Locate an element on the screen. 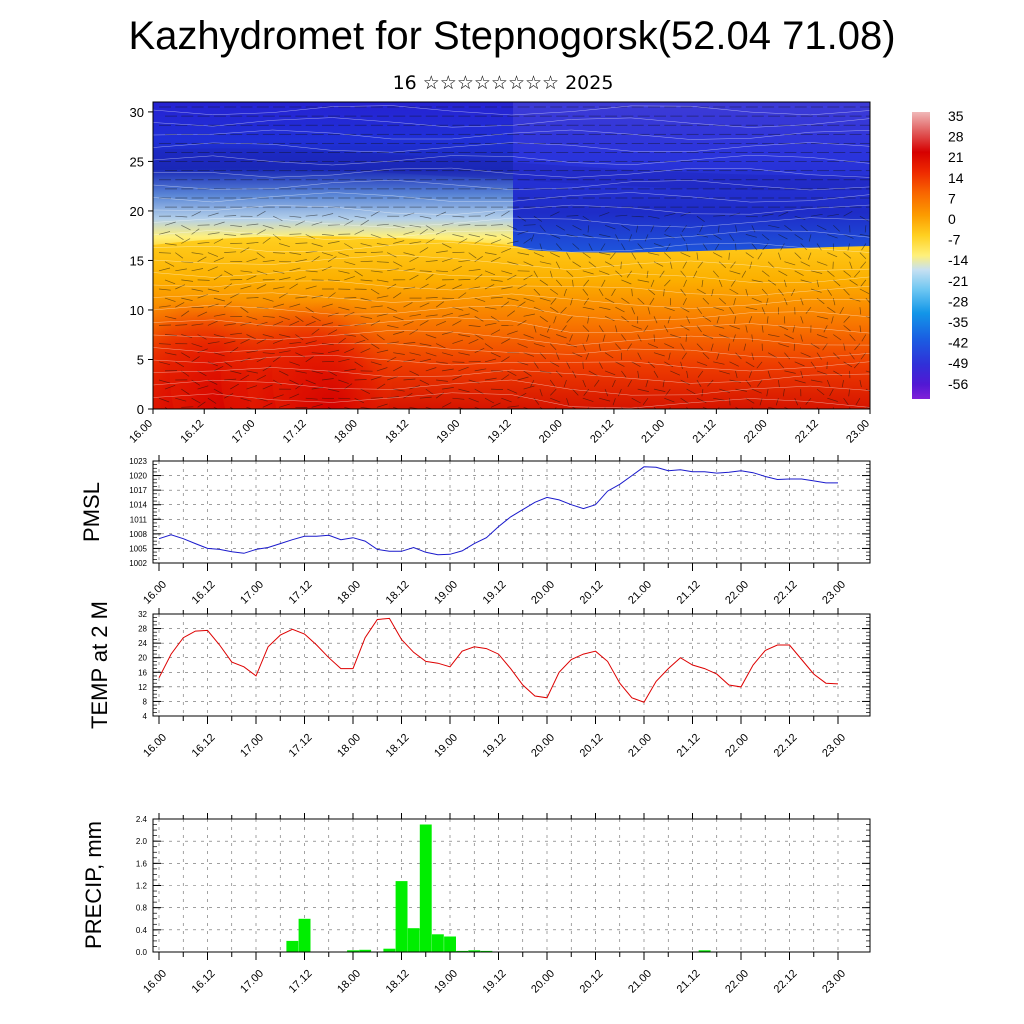 This screenshot has width=1024, height=1024. x-tick-label: 16.00 is located at coordinates (155, 746).